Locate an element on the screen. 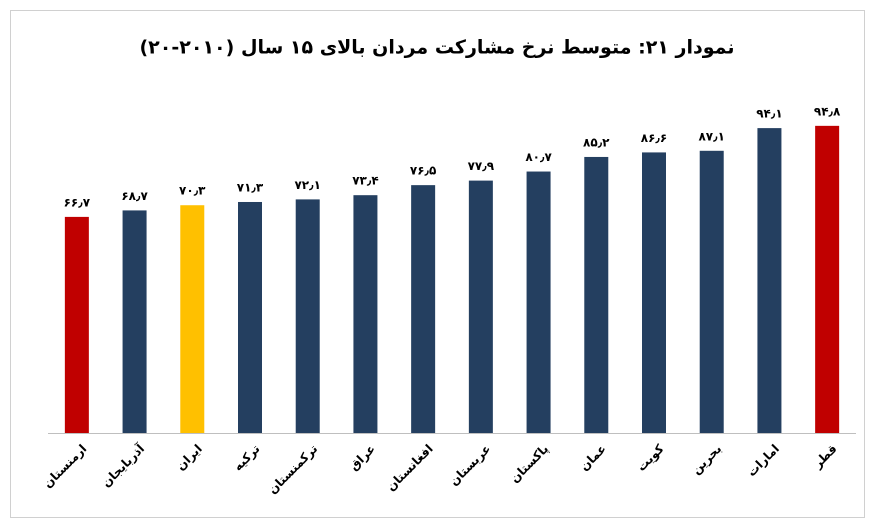 This screenshot has height=529, width=875. value-label: ۹۴٫۱ is located at coordinates (769, 114).